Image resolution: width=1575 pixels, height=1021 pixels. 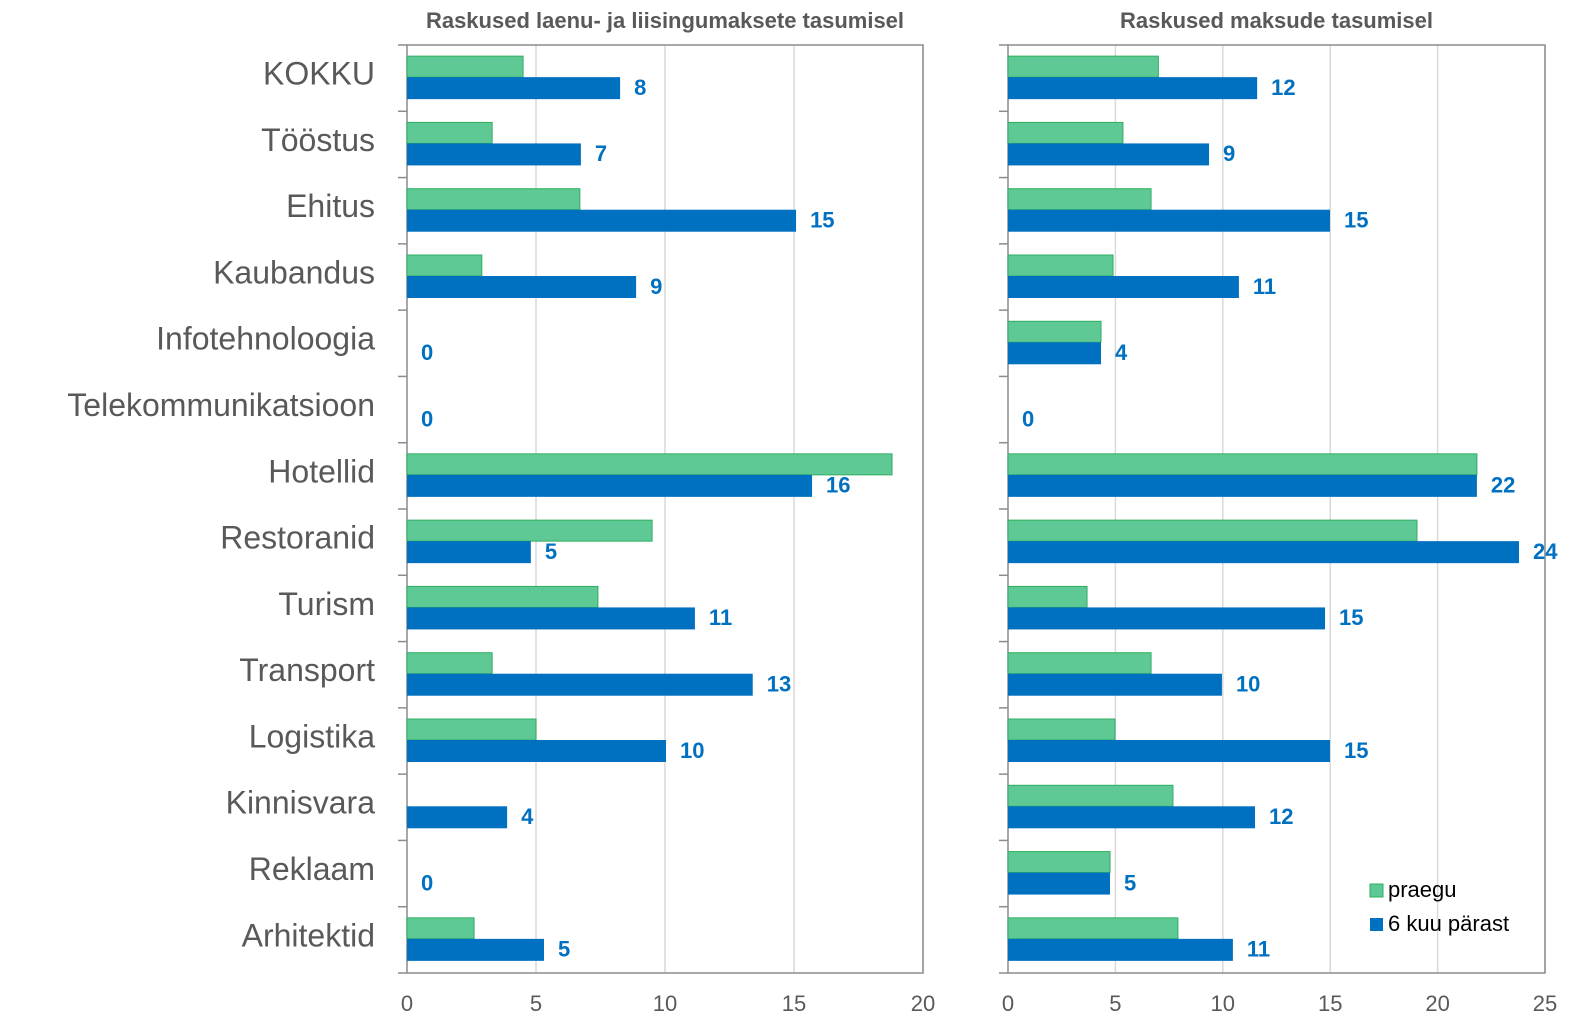 What do you see at coordinates (779, 684) in the screenshot?
I see `data-label: 13` at bounding box center [779, 684].